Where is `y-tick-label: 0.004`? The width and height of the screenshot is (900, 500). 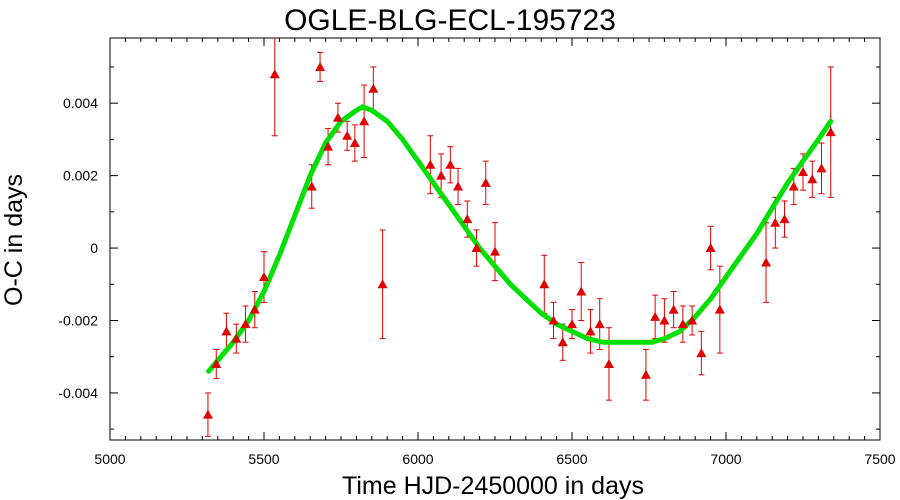
y-tick-label: 0.004 is located at coordinates (80, 103).